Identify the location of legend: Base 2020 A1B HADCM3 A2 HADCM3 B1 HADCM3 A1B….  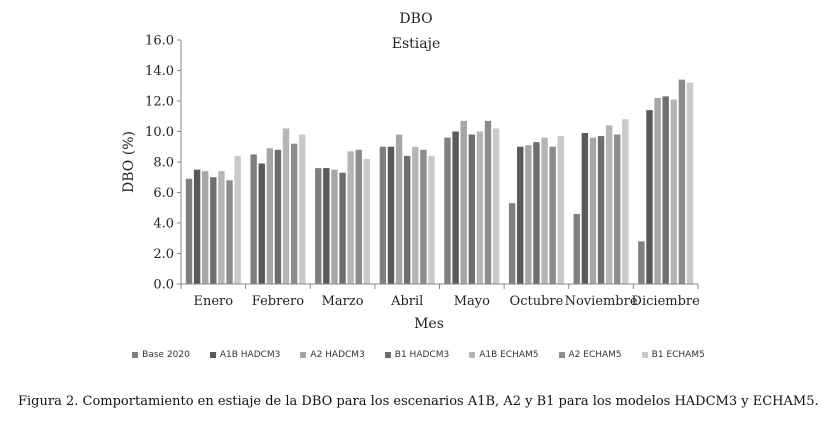
(418, 355).